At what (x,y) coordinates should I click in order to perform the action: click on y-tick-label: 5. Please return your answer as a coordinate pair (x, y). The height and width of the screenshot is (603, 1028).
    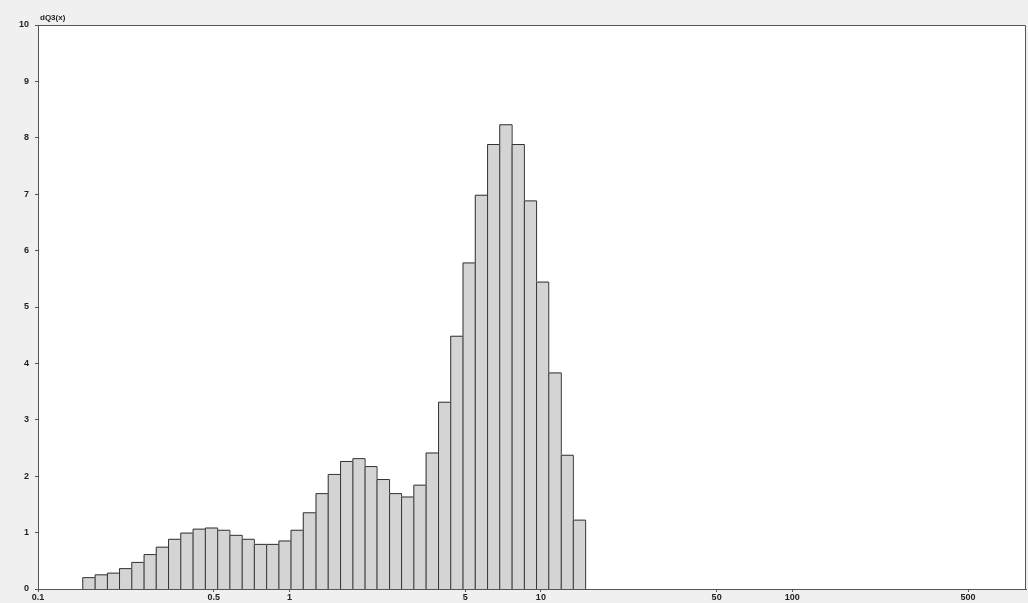
    Looking at the image, I should click on (26, 306).